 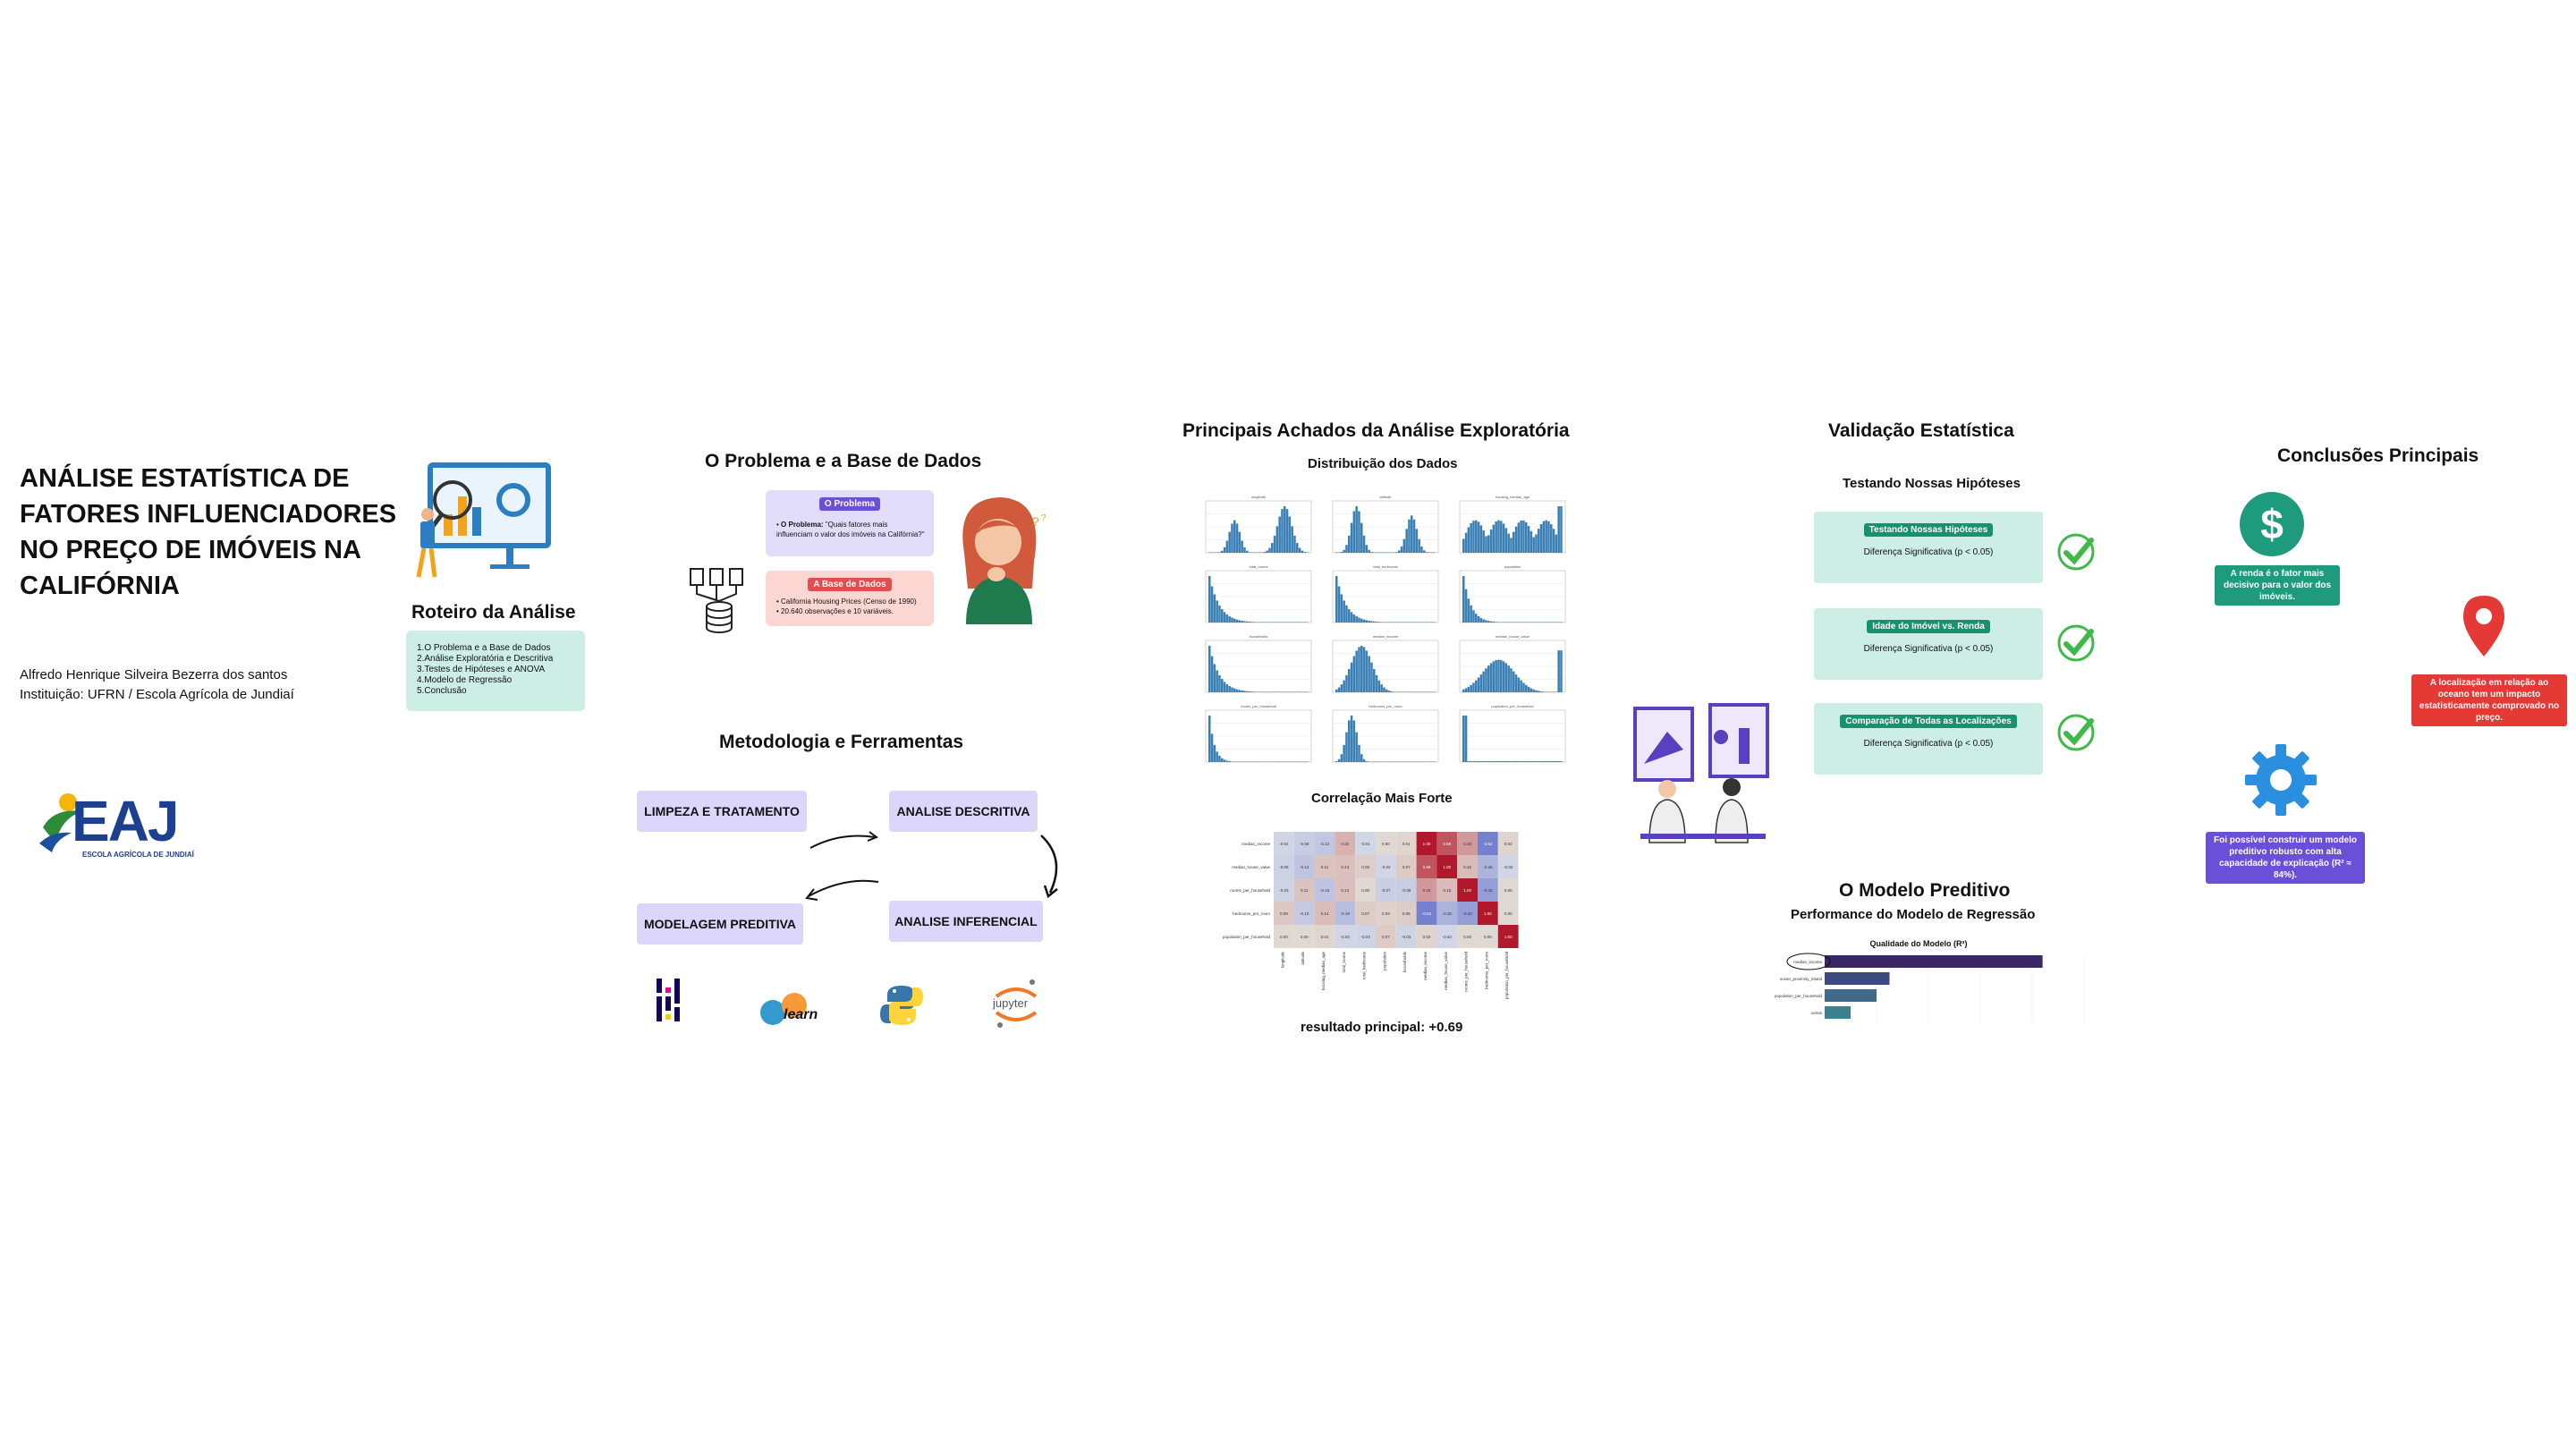 What do you see at coordinates (963, 811) in the screenshot?
I see `step-descritiva: ANALISE DESCRITIVA` at bounding box center [963, 811].